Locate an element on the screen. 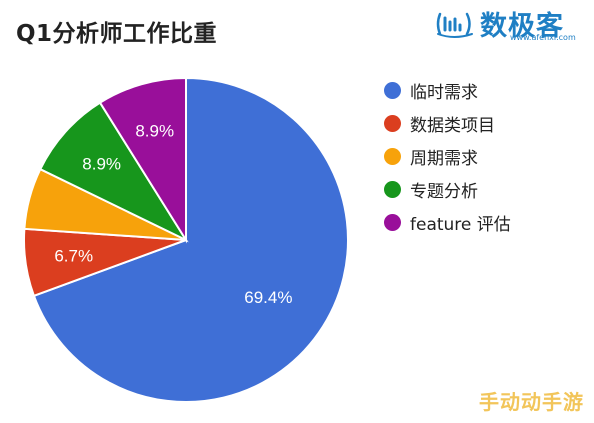 The height and width of the screenshot is (423, 594). legend-item-1: 临时需求 is located at coordinates (447, 90).